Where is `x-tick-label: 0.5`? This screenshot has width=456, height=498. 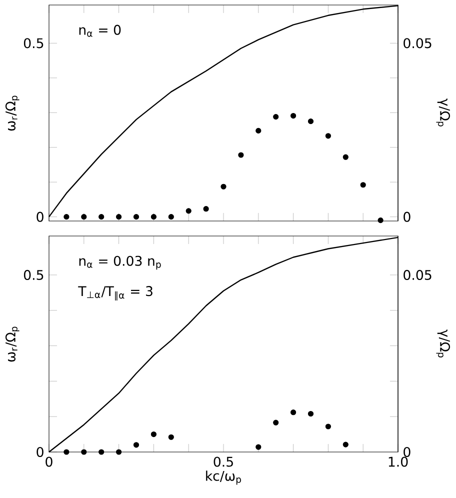 x-tick-label: 0.5 is located at coordinates (223, 461).